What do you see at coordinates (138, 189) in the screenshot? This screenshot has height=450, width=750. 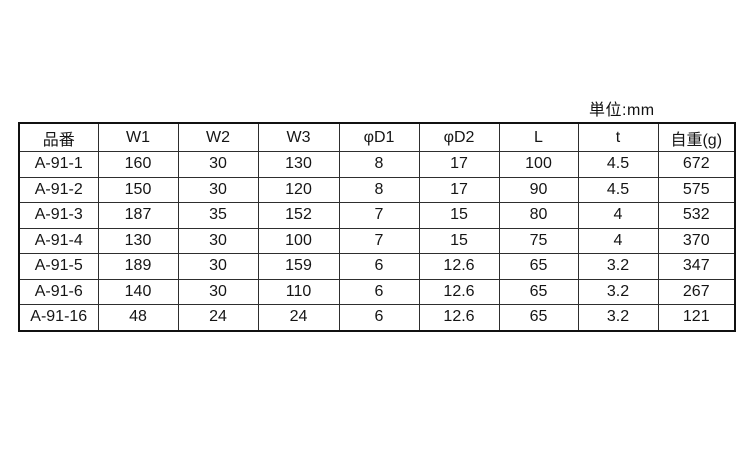 I see `table-cell: 150` at bounding box center [138, 189].